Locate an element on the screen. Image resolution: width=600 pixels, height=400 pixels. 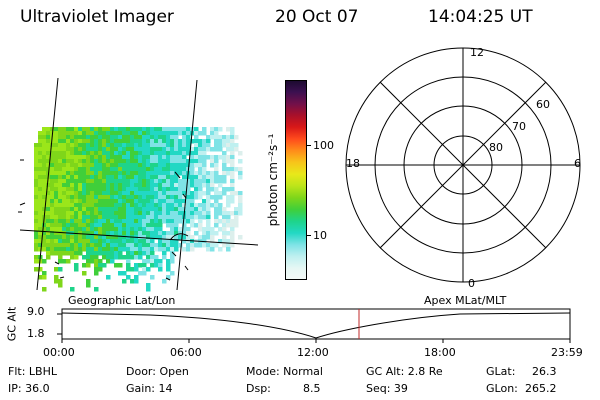
status-dsp-label: Dsp: is located at coordinates (258, 388).